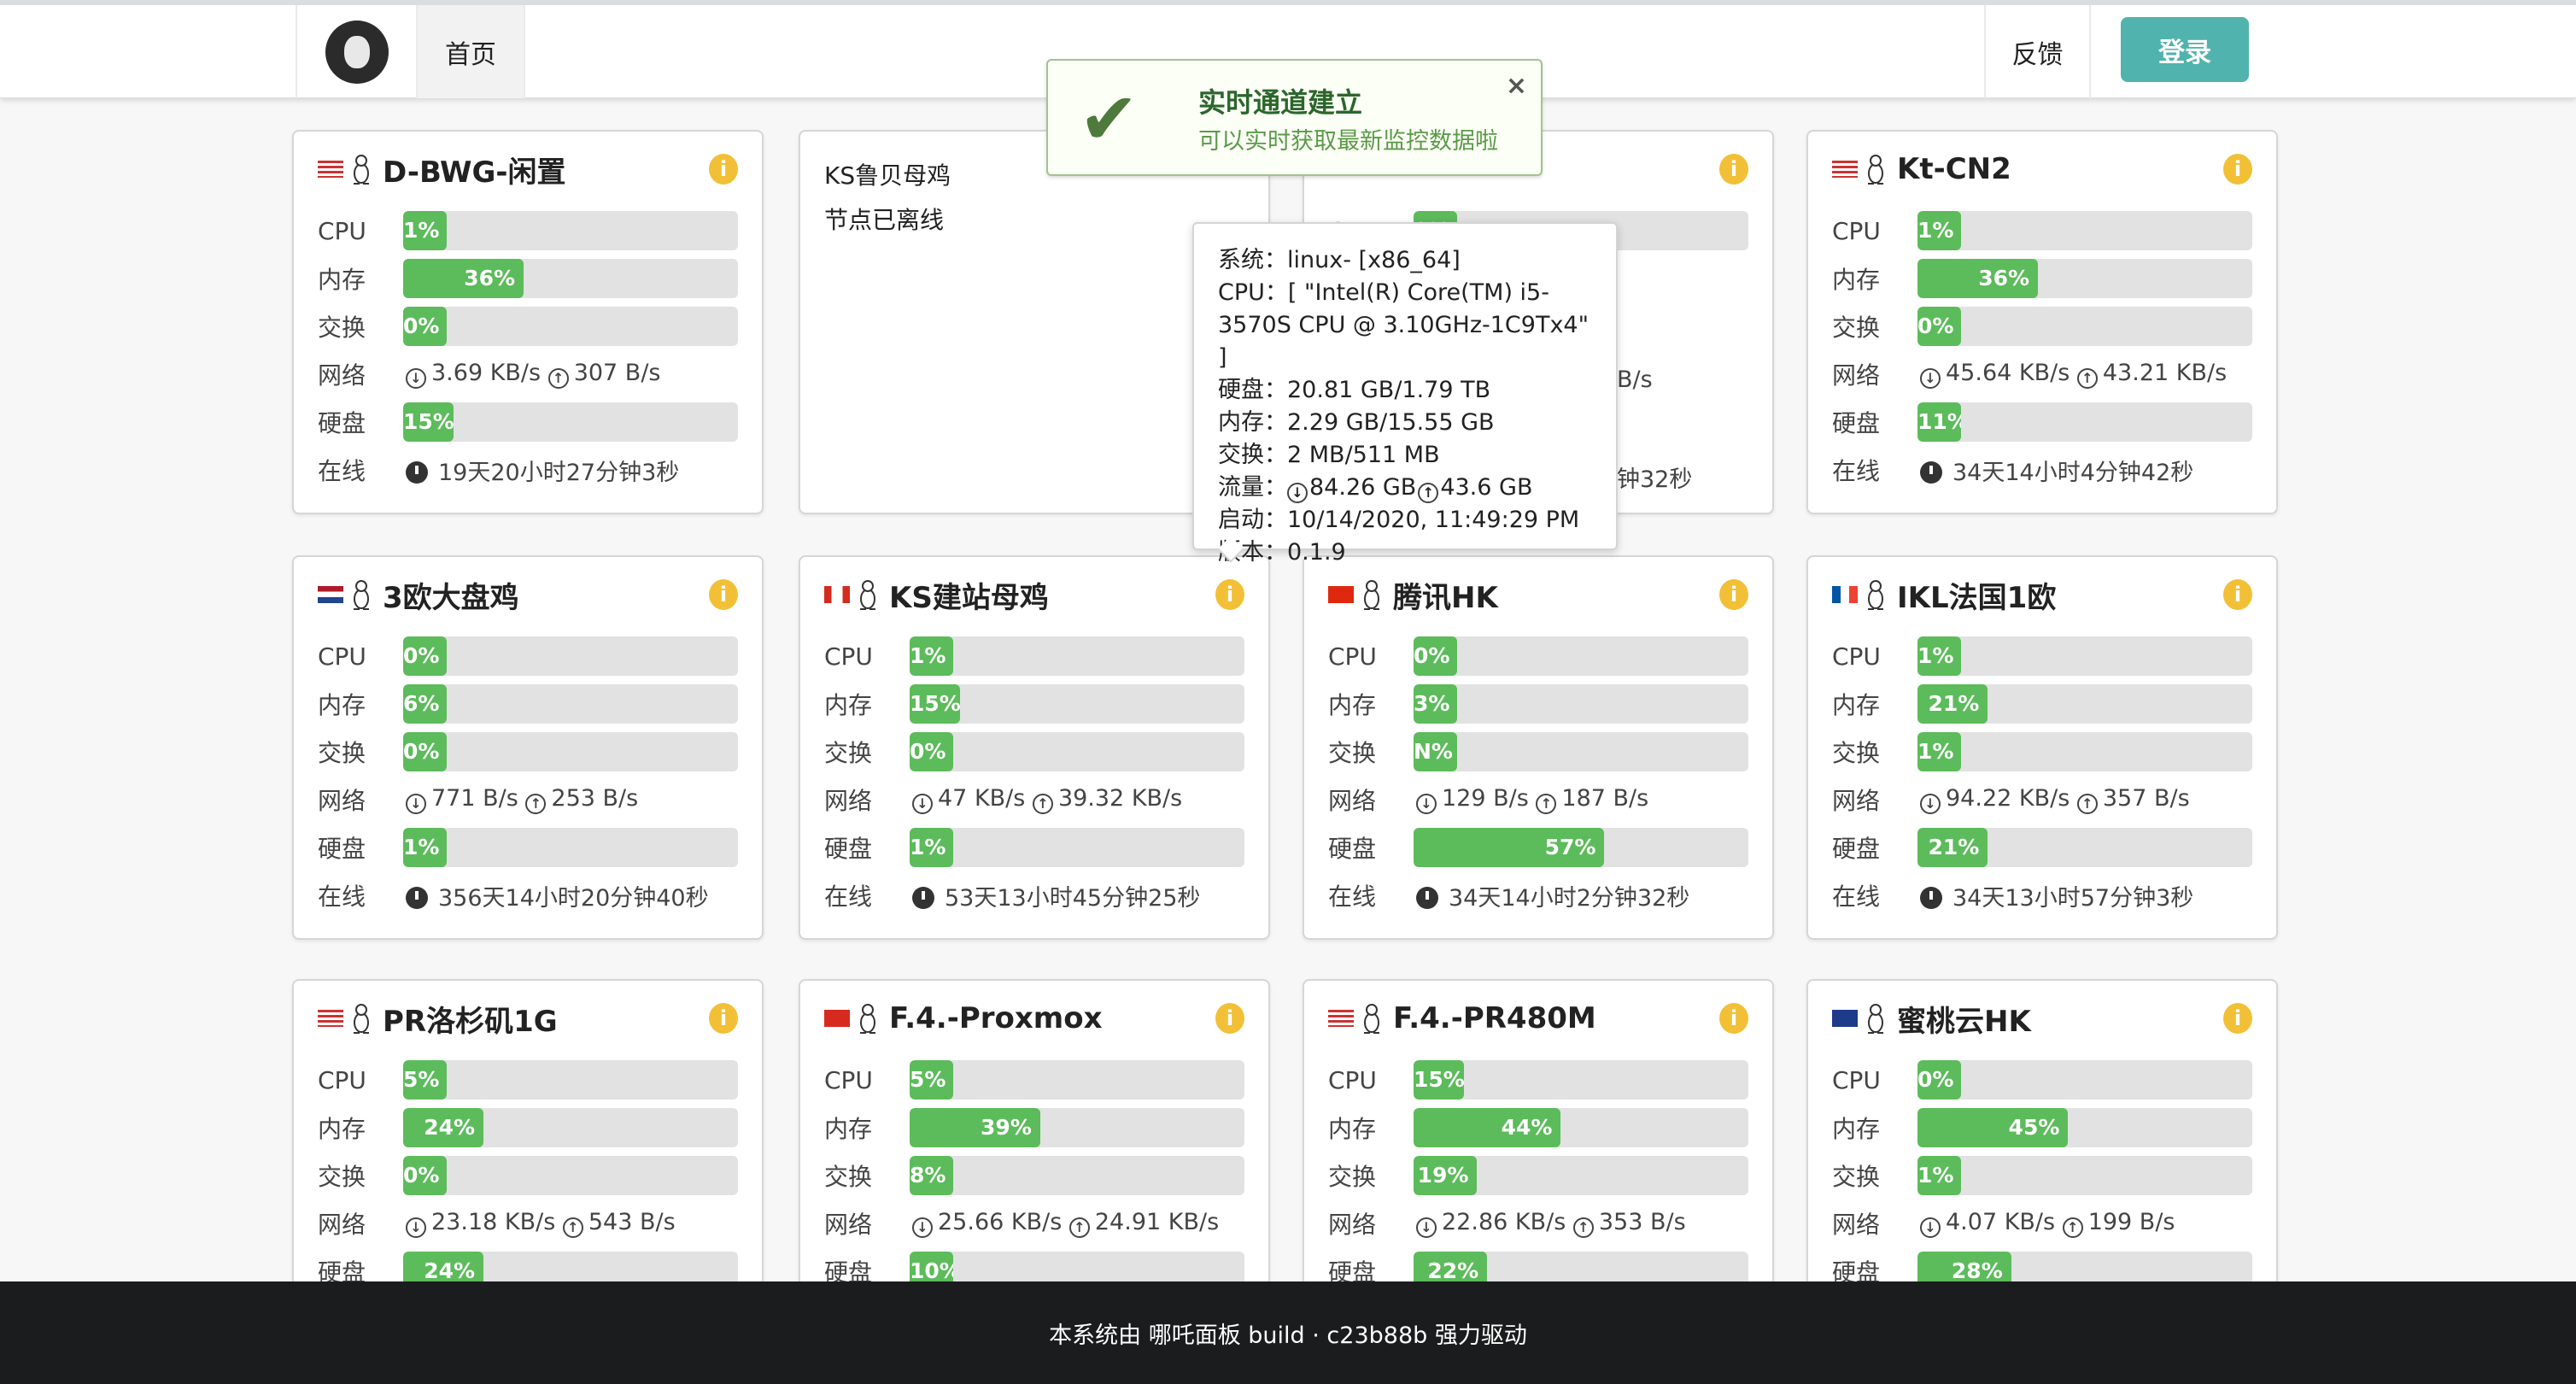 The height and width of the screenshot is (1384, 2576). Describe the element at coordinates (1516, 86) in the screenshot. I see `close-icon: ×` at that location.